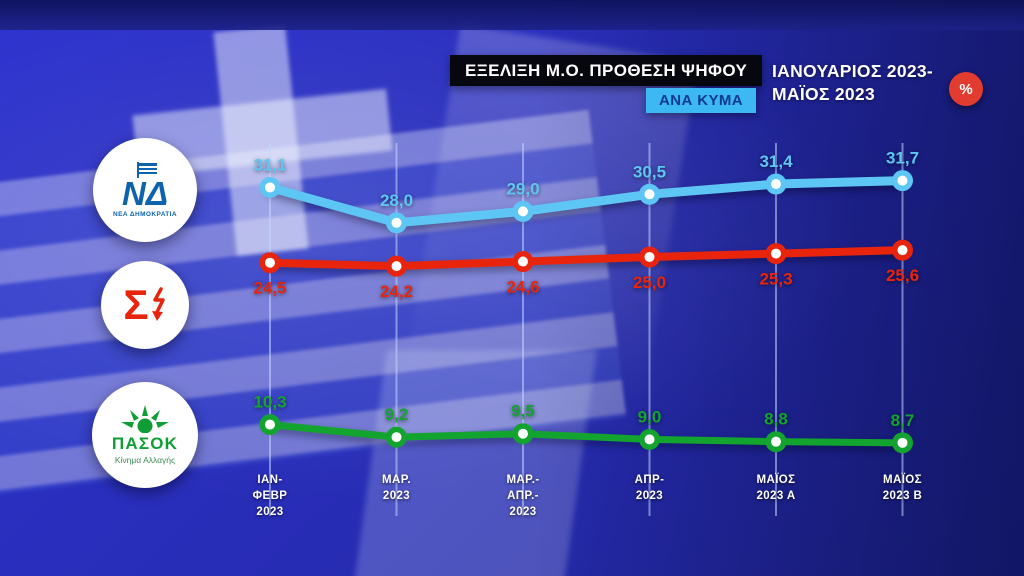  Describe the element at coordinates (903, 420) in the screenshot. I see `value-label: 8,7` at that location.